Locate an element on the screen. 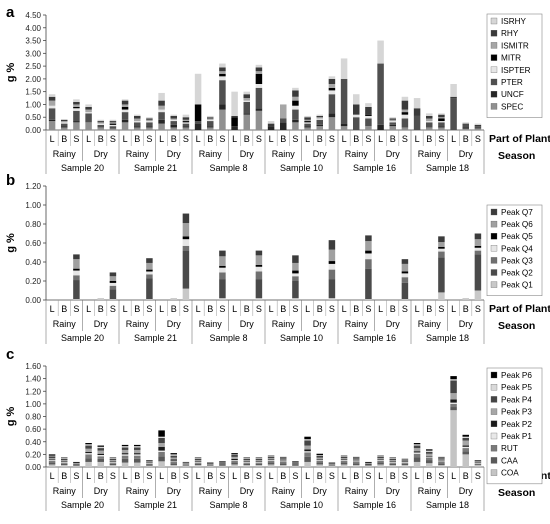 This screenshot has height=524, width=550. y-tick-label: 0.50 is located at coordinates (33, 117).